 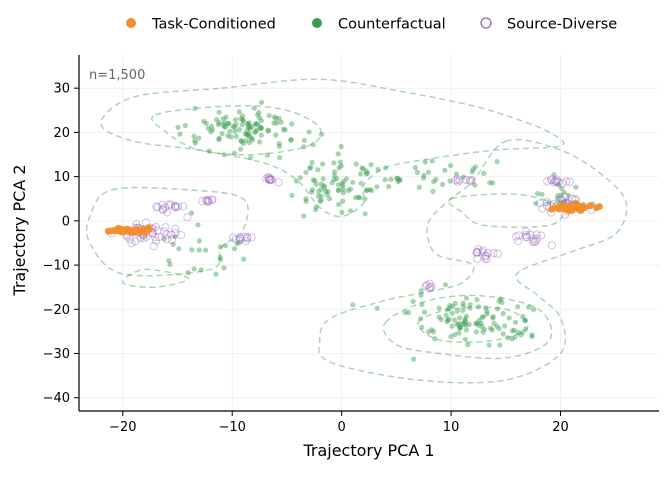 What do you see at coordinates (368, 450) in the screenshot?
I see `x-axis-label: Trajectory PCA 1` at bounding box center [368, 450].